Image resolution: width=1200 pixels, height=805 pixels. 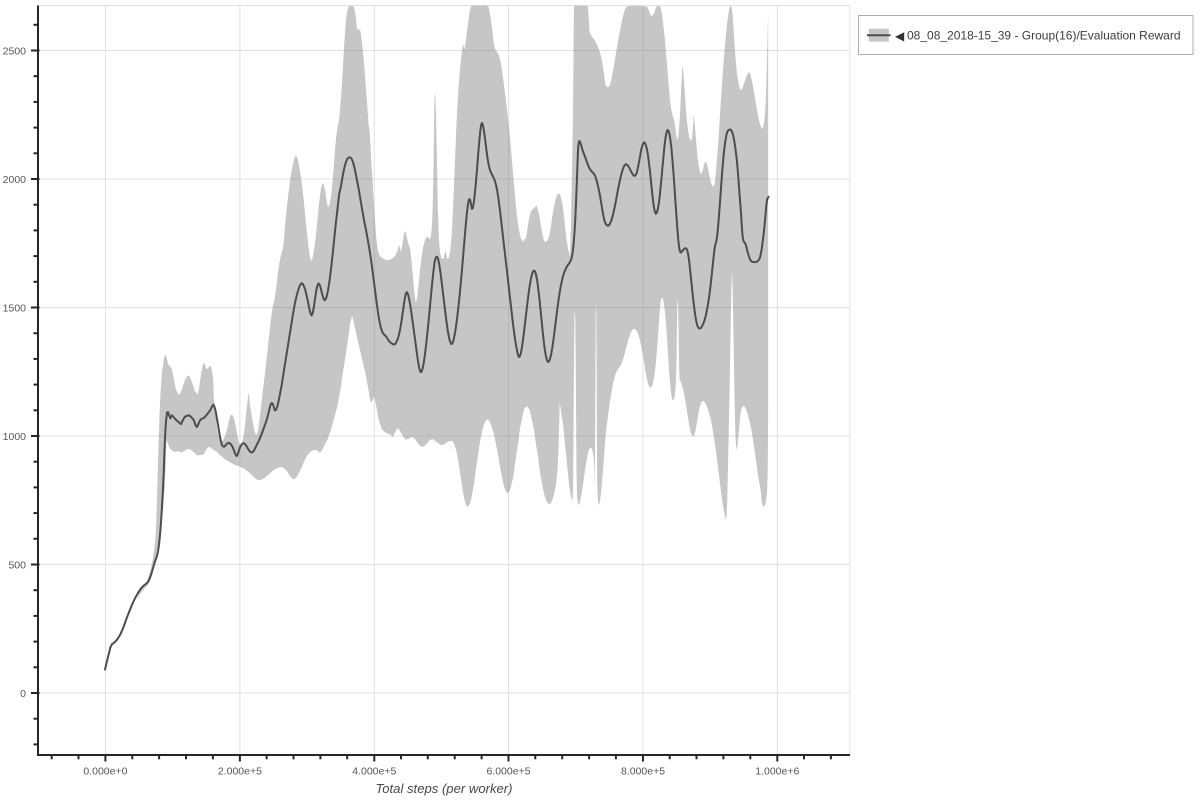 I want to click on svg-text: 1000, so click(x=15, y=437).